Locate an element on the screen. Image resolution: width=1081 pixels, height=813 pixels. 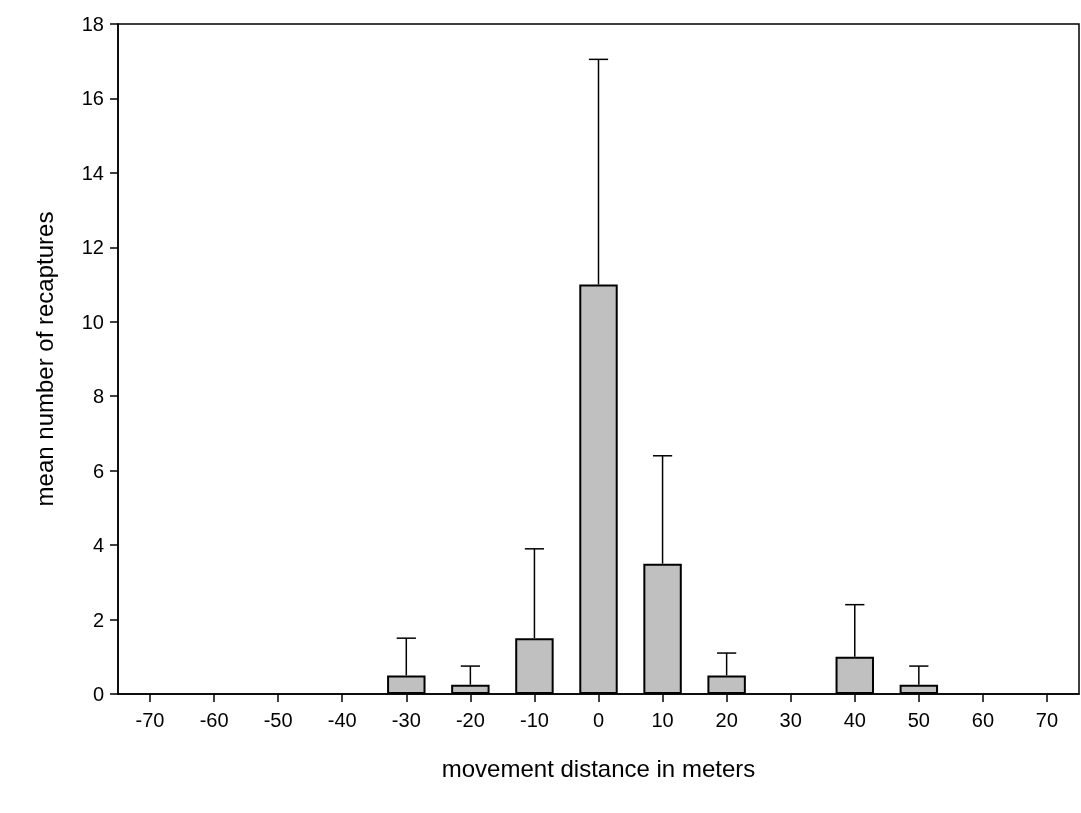
y-tick-label: 2 is located at coordinates (98, 619).